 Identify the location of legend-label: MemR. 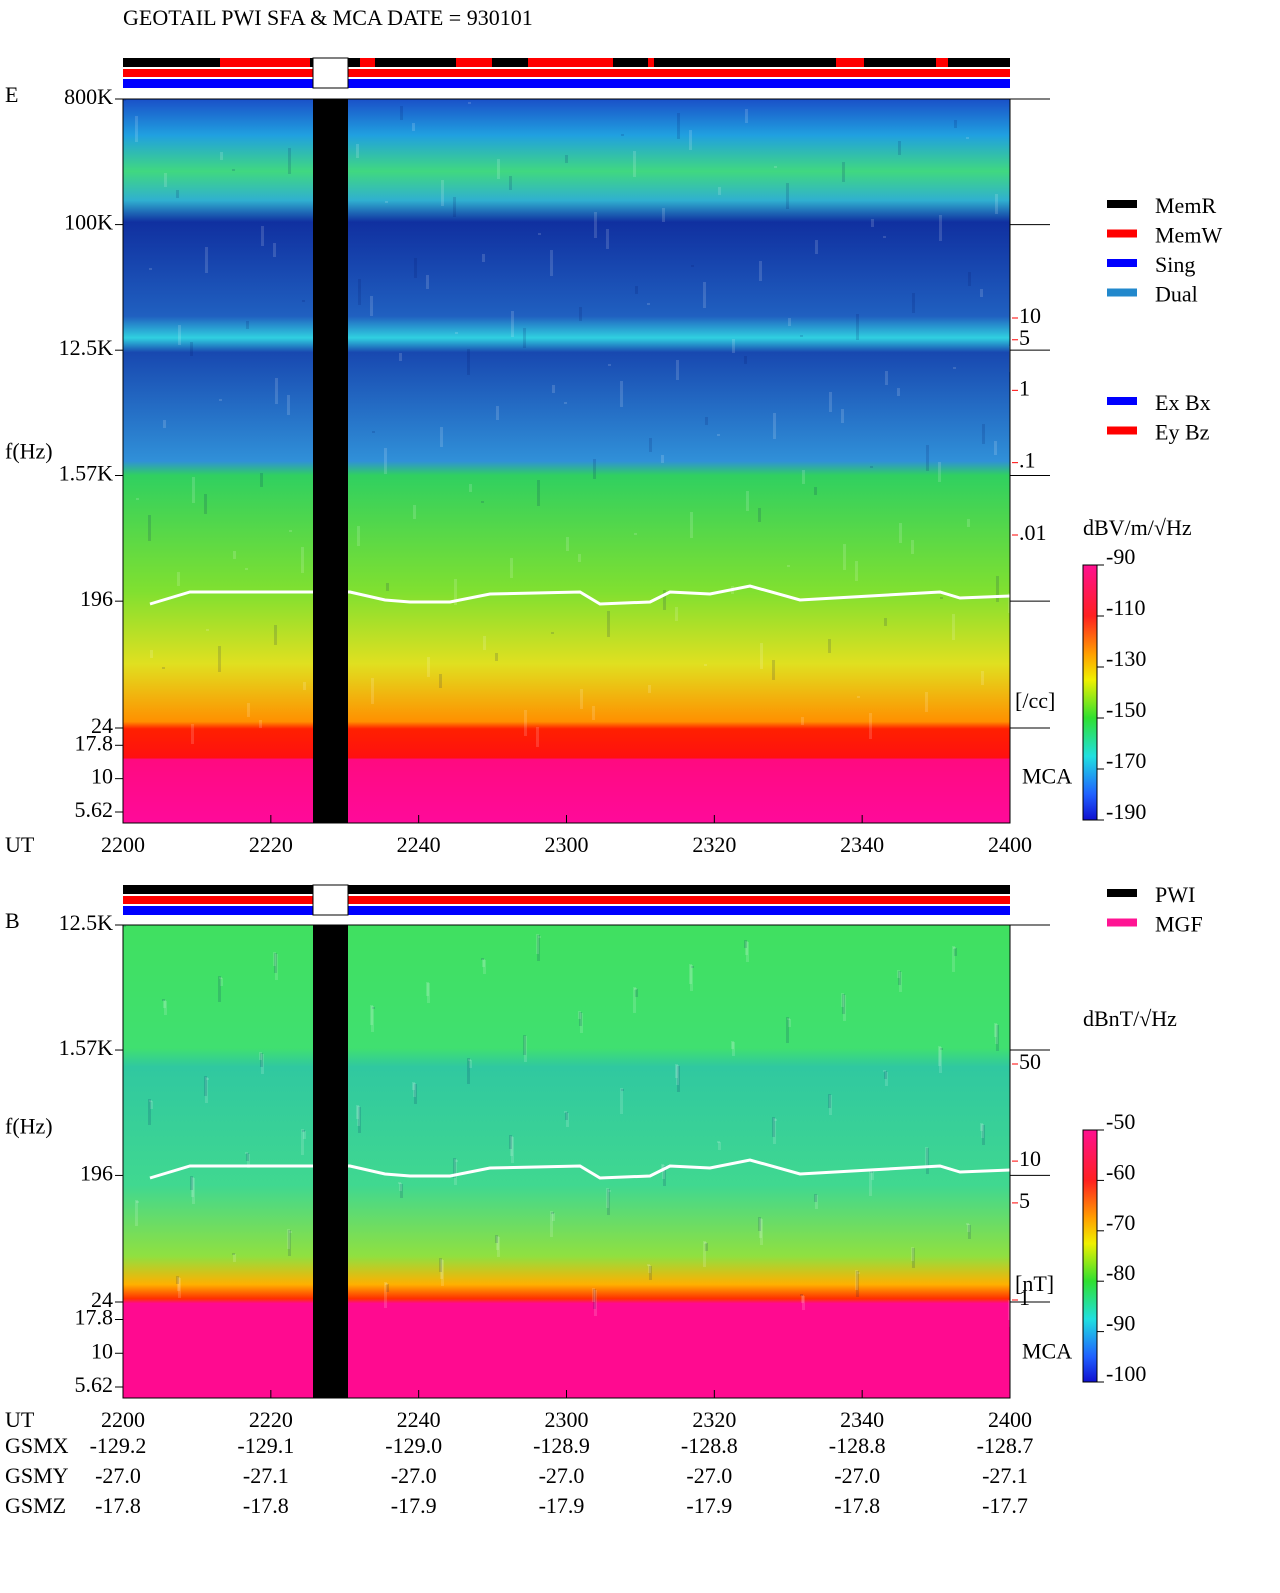
(1185, 205).